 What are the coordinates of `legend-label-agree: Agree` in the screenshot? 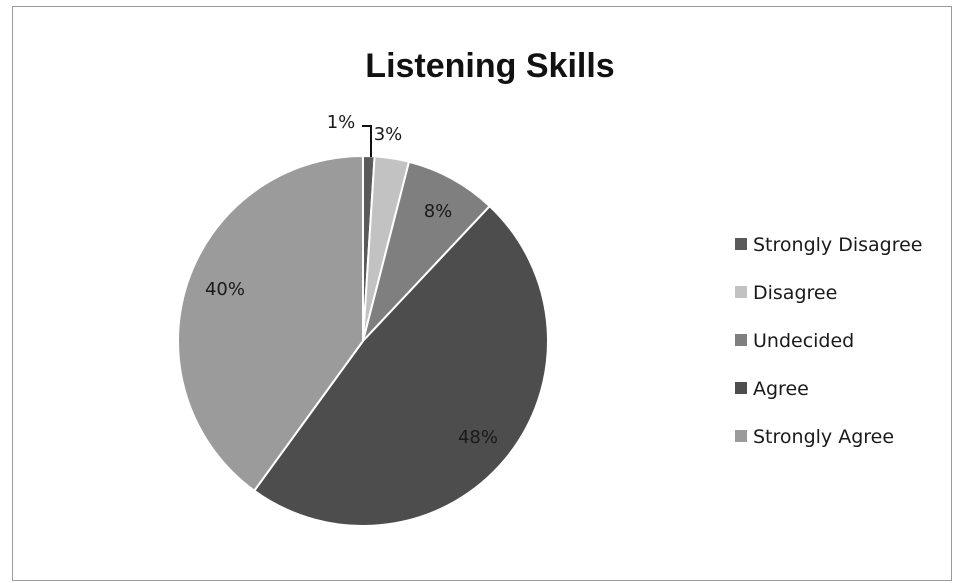 It's located at (781, 389).